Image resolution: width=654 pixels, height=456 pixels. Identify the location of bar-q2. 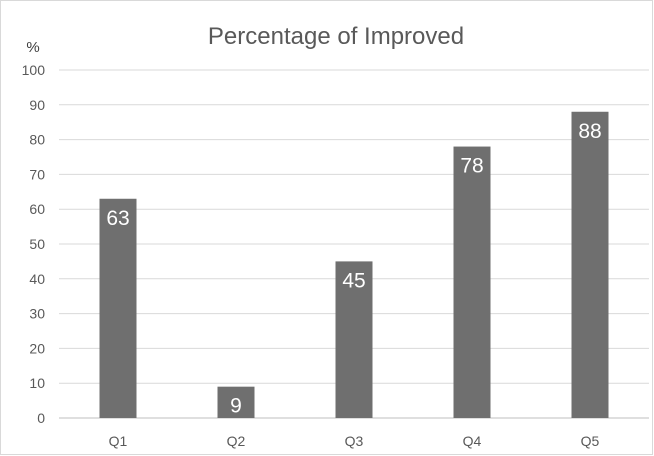
(236, 402).